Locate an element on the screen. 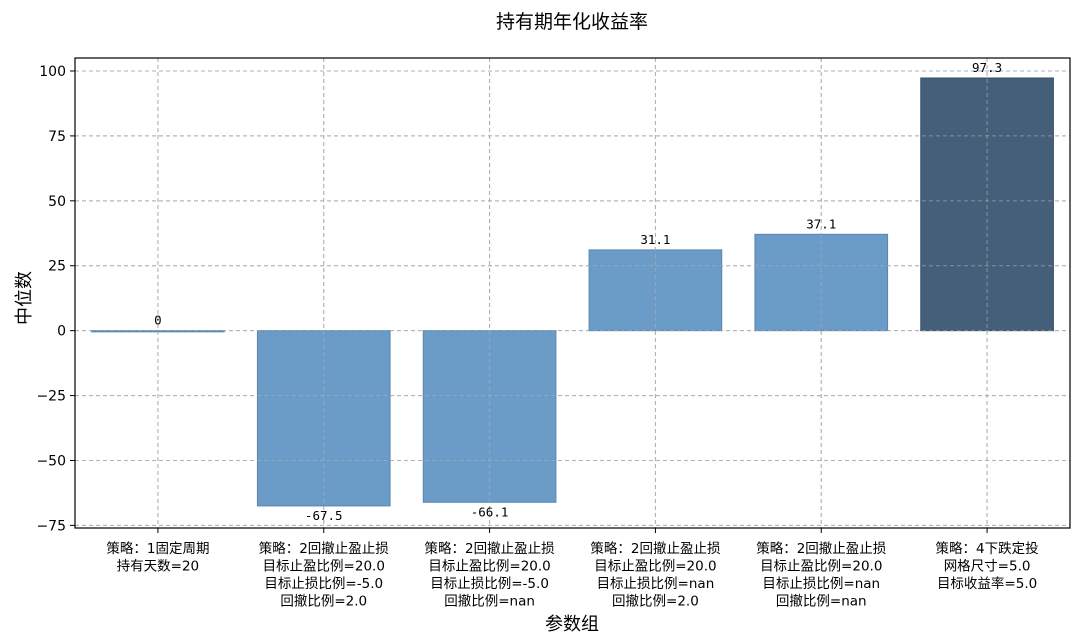 Image resolution: width=1080 pixels, height=643 pixels. x-tick-label: 策略：2回撤止盈止损目标止盈比例=20.0 目标止损比例=nan 回撤比例=nan is located at coordinates (821, 575).